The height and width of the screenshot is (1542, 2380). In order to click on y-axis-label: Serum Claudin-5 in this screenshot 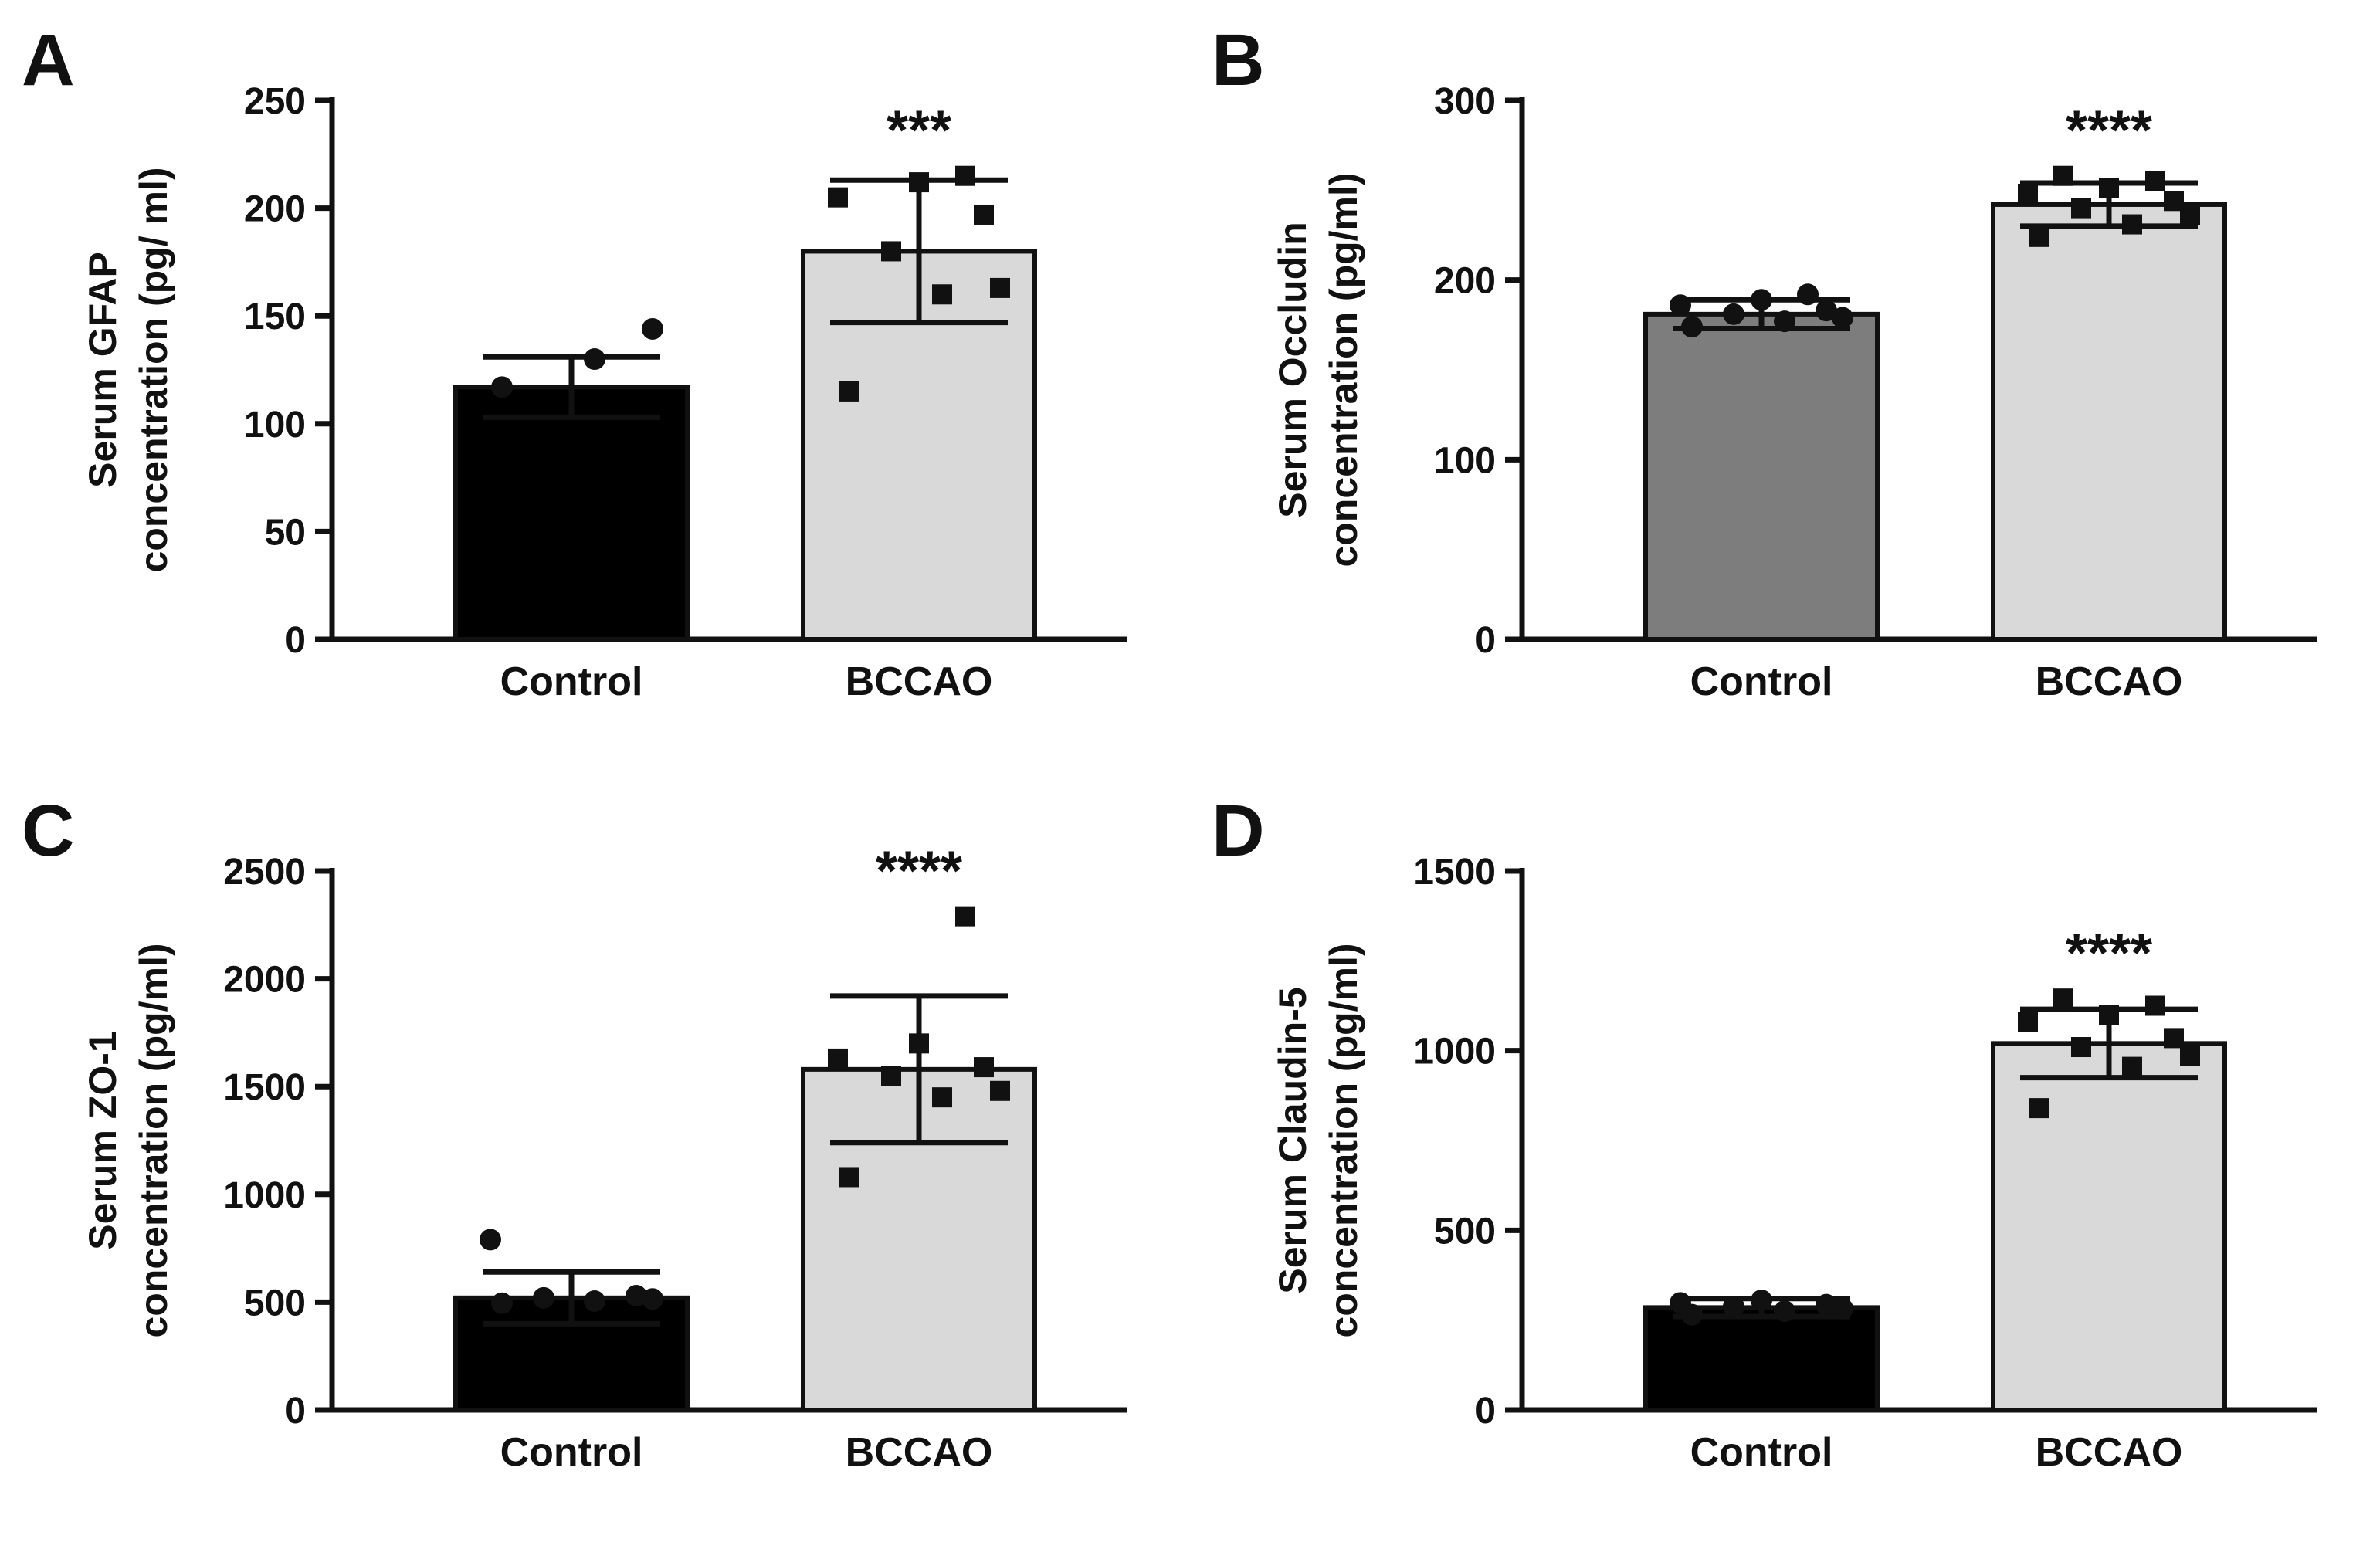, I will do `click(1293, 1140)`.